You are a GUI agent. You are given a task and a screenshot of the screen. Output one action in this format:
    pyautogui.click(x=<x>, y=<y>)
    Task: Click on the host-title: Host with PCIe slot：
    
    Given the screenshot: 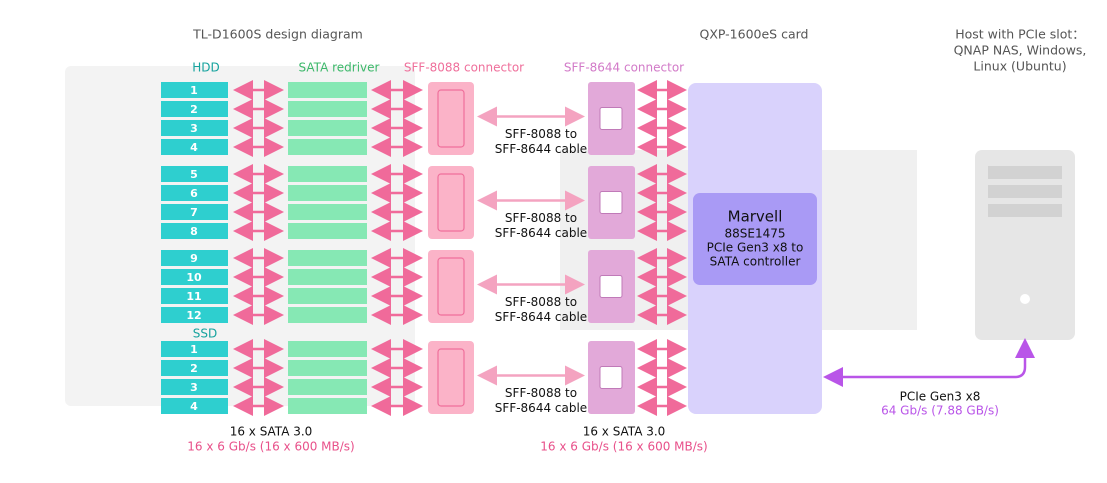 What is the action you would take?
    pyautogui.click(x=1020, y=34)
    